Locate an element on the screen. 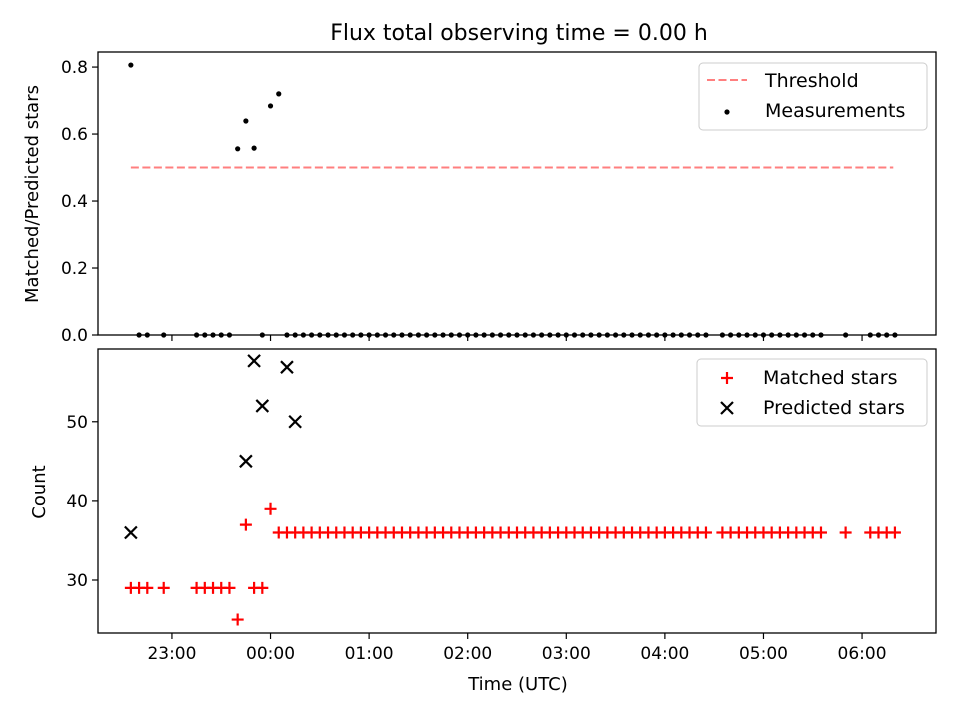 The height and width of the screenshot is (720, 960). bottom-y-tick-label: 50 is located at coordinates (77, 423).